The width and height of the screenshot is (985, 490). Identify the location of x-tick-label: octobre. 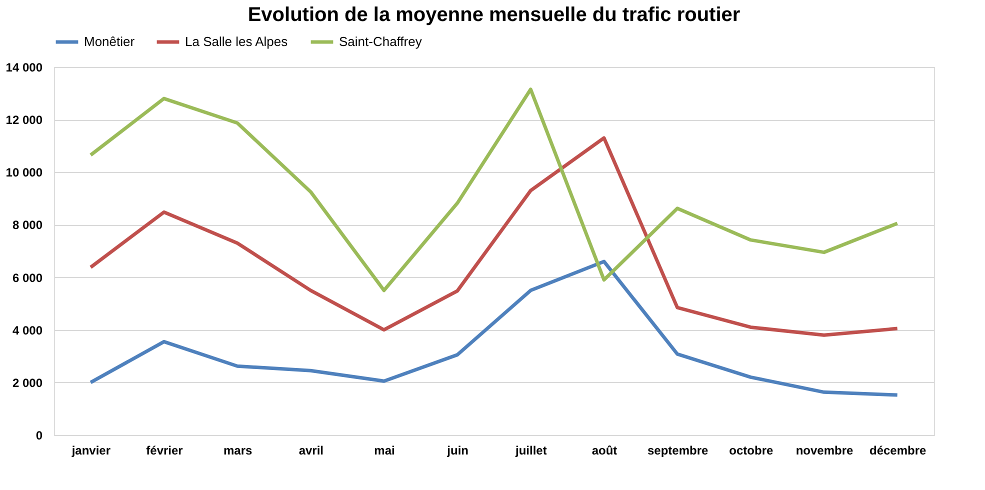
(751, 451).